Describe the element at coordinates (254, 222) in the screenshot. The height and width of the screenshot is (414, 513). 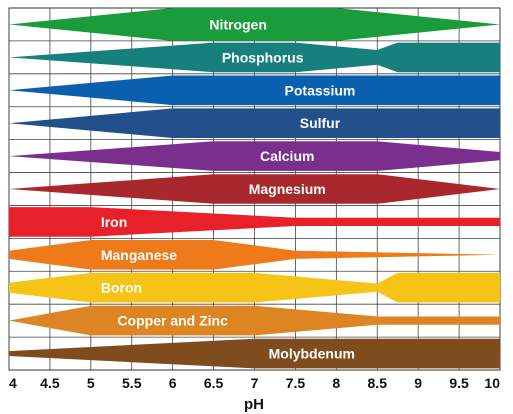
I see `band-iron` at that location.